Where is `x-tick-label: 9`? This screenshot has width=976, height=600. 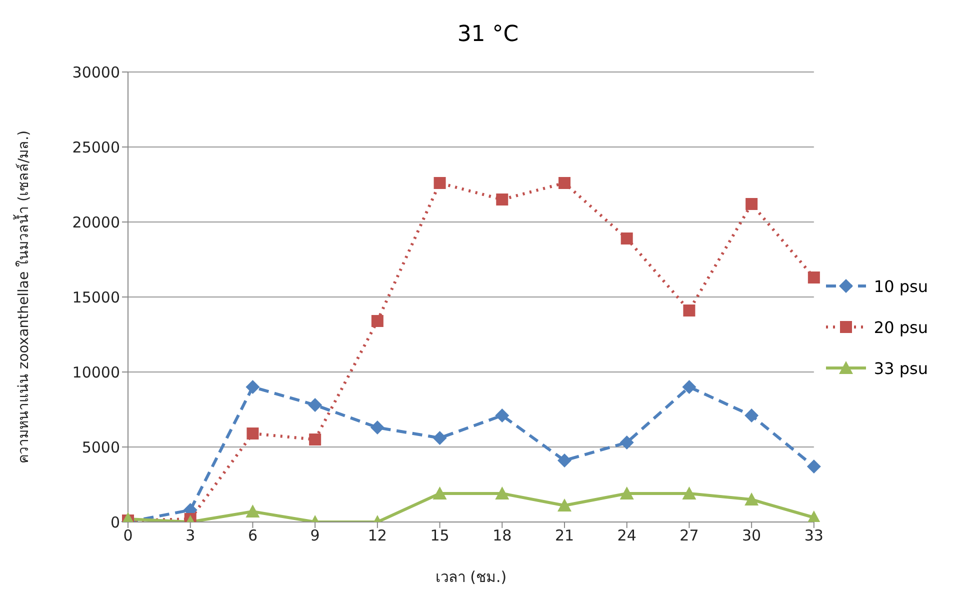 x-tick-label: 9 is located at coordinates (315, 535).